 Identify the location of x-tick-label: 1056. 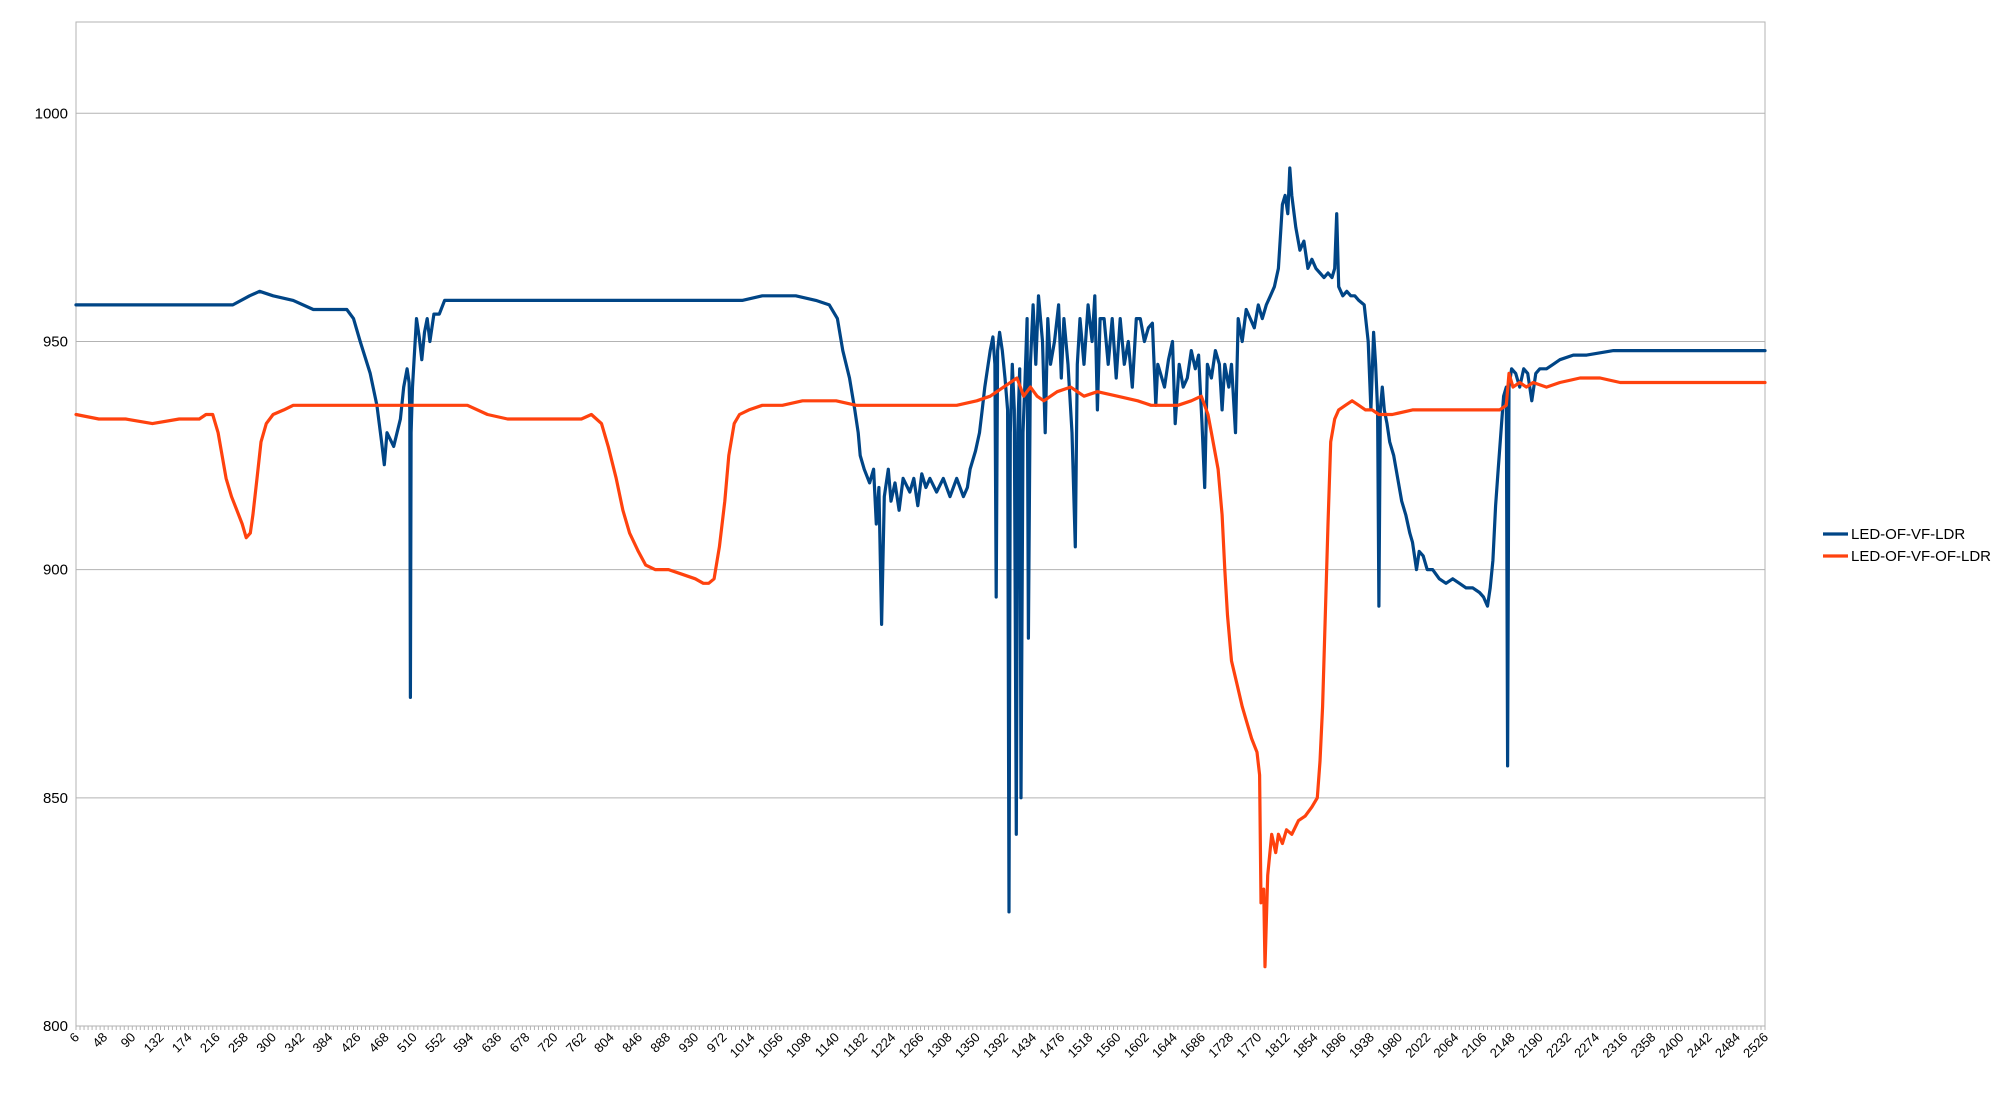
(770, 1045).